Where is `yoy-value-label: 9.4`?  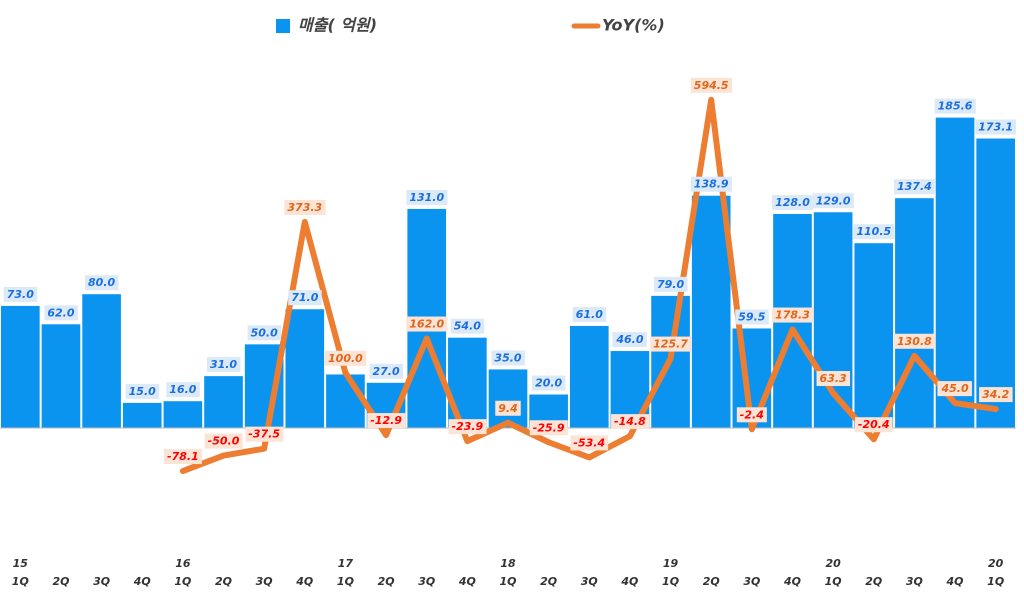
yoy-value-label: 9.4 is located at coordinates (508, 408).